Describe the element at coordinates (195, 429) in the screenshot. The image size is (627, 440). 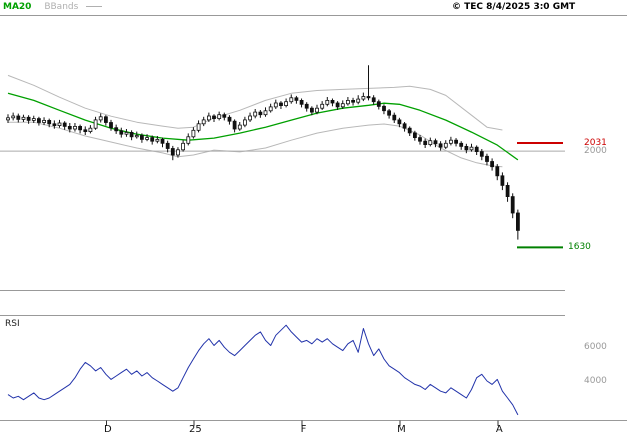
I see `x-axis-tick-label: 25` at that location.